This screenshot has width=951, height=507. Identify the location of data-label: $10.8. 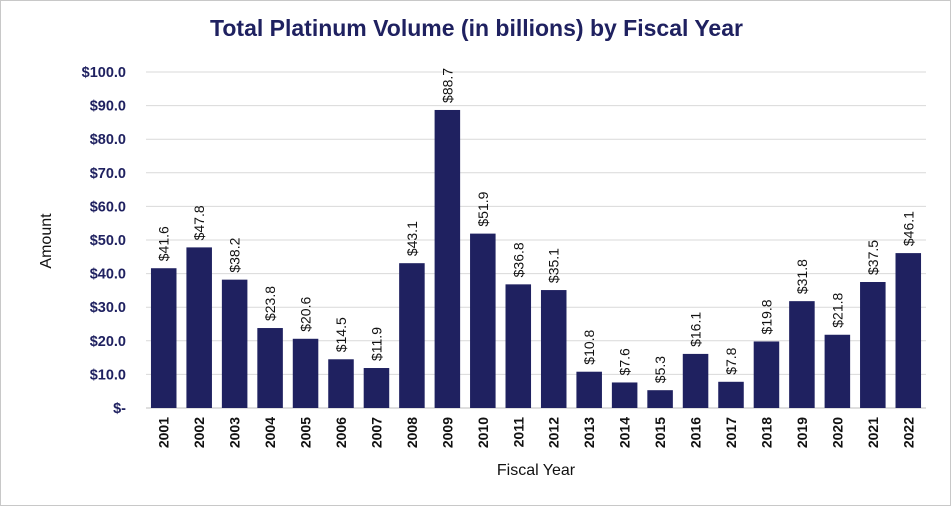
(589, 346).